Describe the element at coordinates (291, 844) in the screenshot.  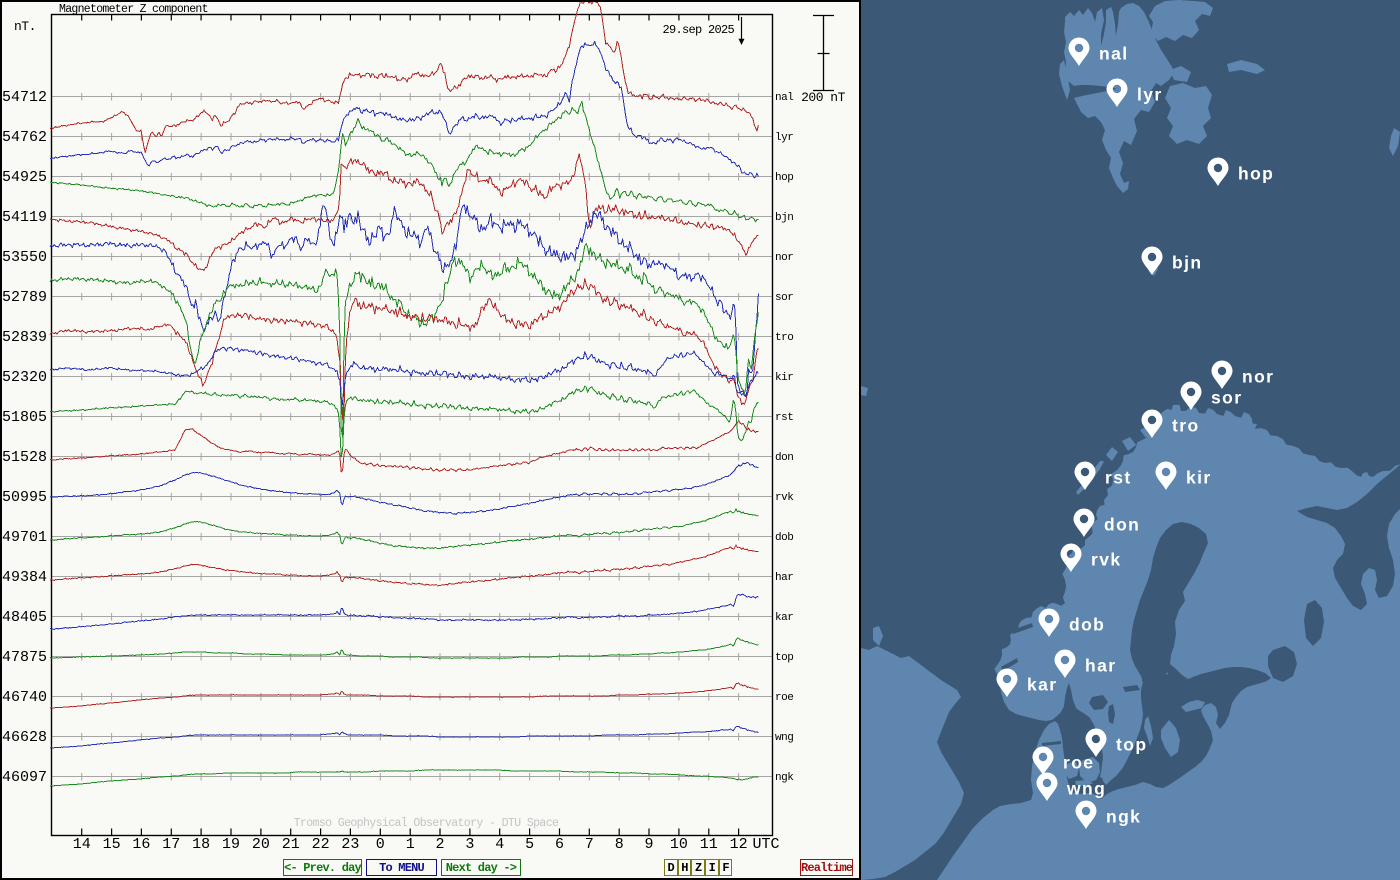
I see `svg-text: 21` at that location.